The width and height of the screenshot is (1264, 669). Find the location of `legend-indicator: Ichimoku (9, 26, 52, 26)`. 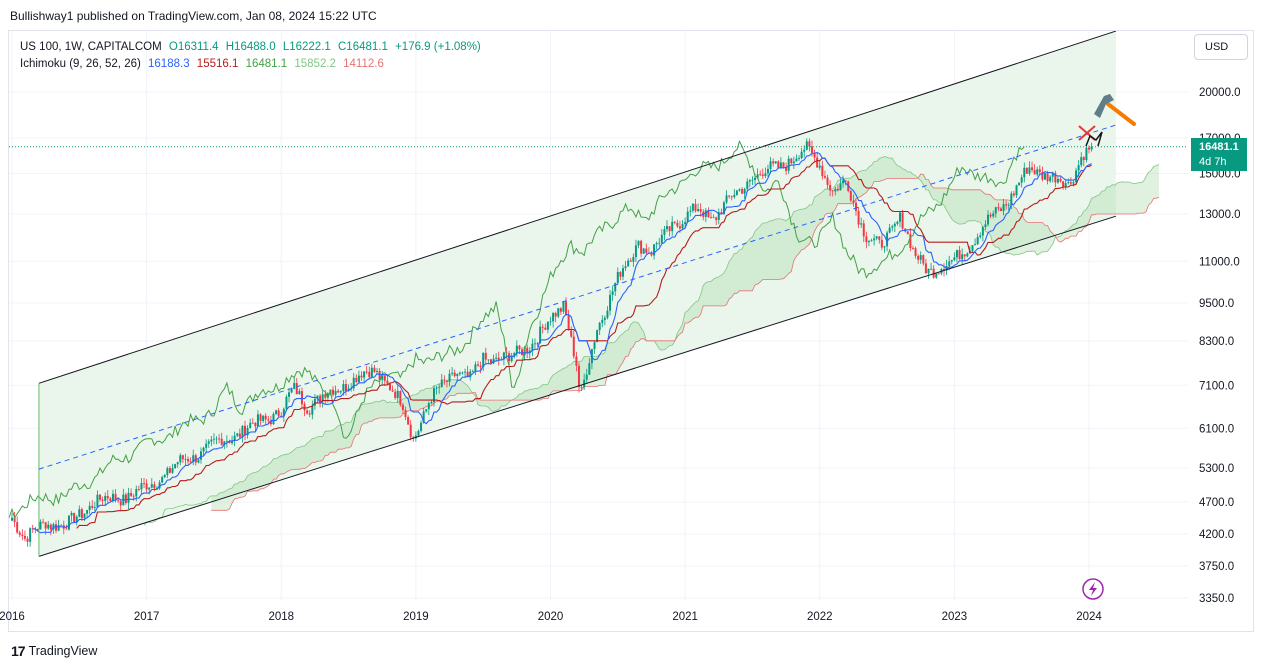

legend-indicator: Ichimoku (9, 26, 52, 26) is located at coordinates (80, 64).